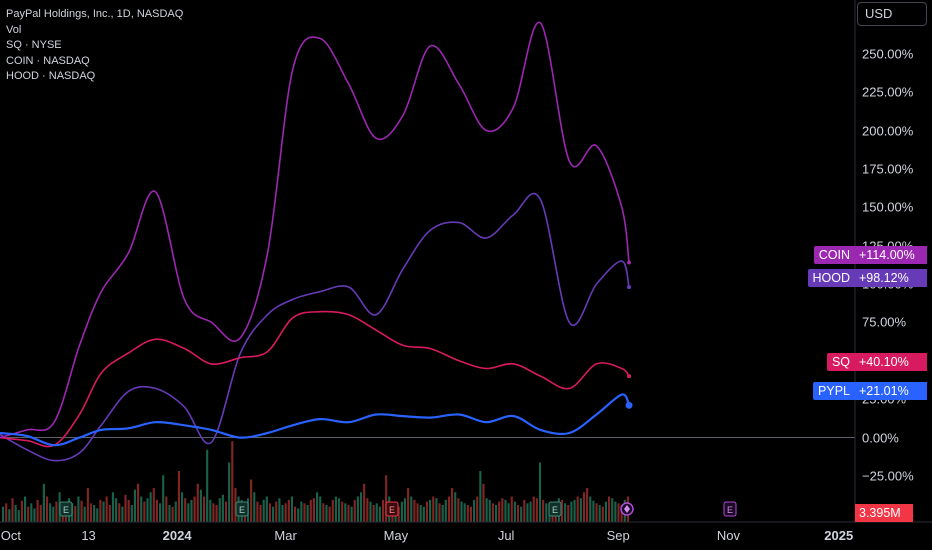  Describe the element at coordinates (285, 535) in the screenshot. I see `x-tick-label: Mar` at that location.